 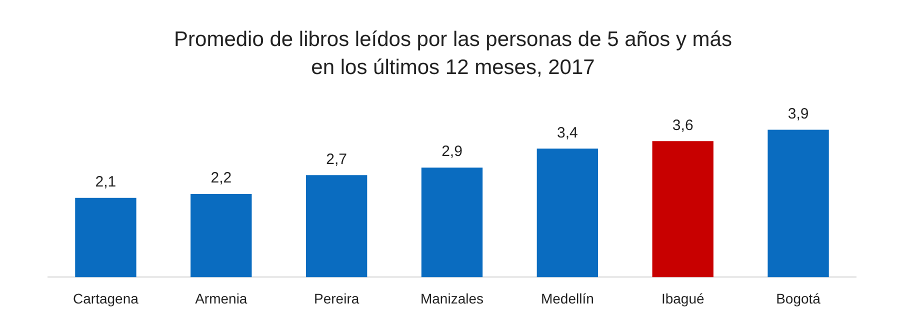 I want to click on data-label: 3,6, so click(x=683, y=125).